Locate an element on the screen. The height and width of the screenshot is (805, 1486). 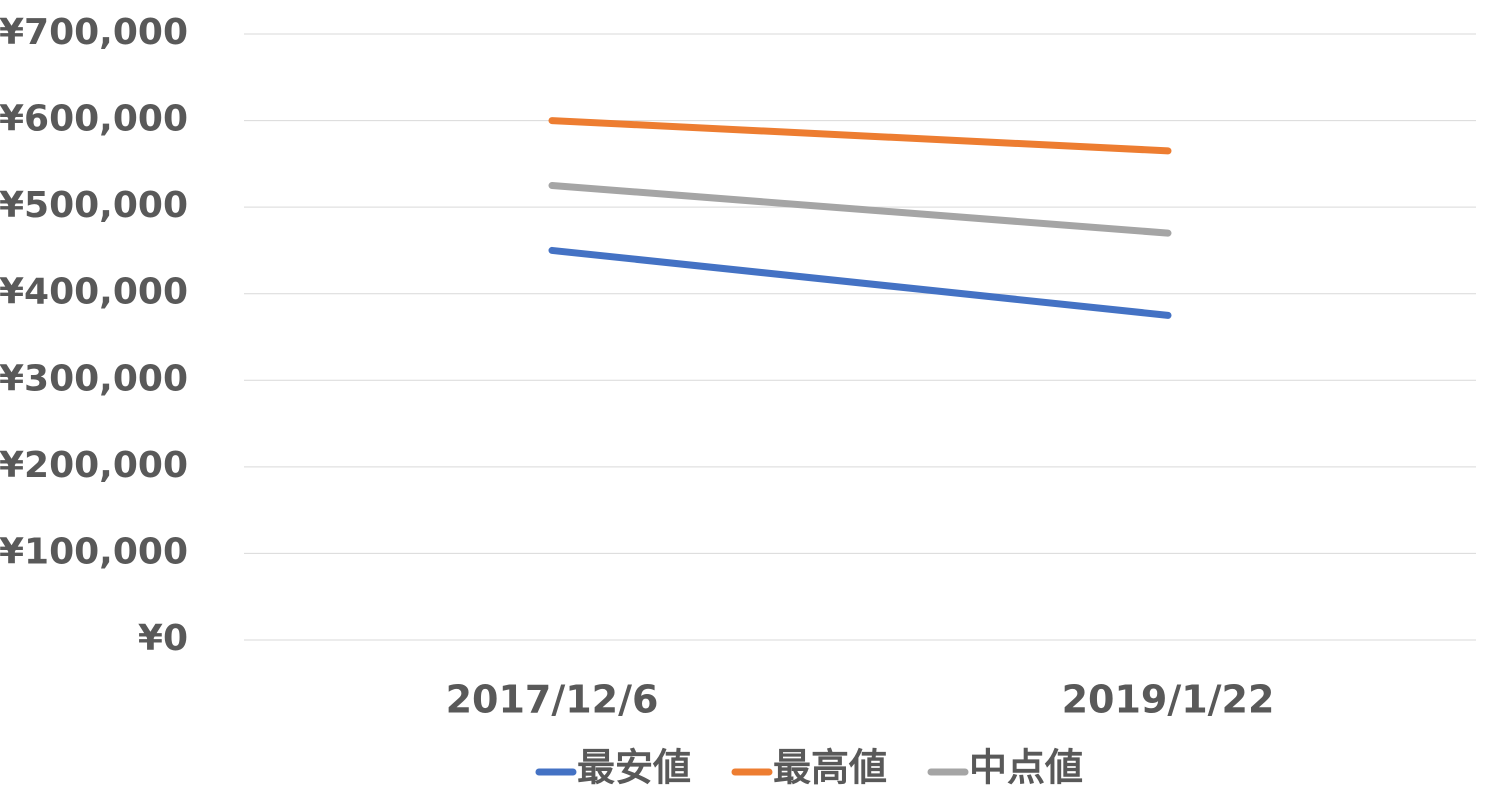
x-tick-label: 2017/12/6 is located at coordinates (552, 700).